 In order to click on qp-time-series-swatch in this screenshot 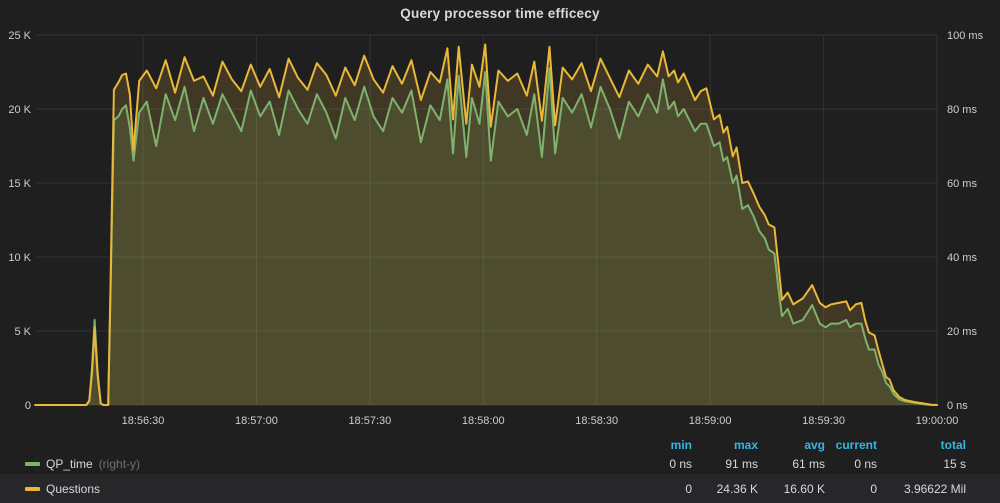, I will do `click(32, 463)`.